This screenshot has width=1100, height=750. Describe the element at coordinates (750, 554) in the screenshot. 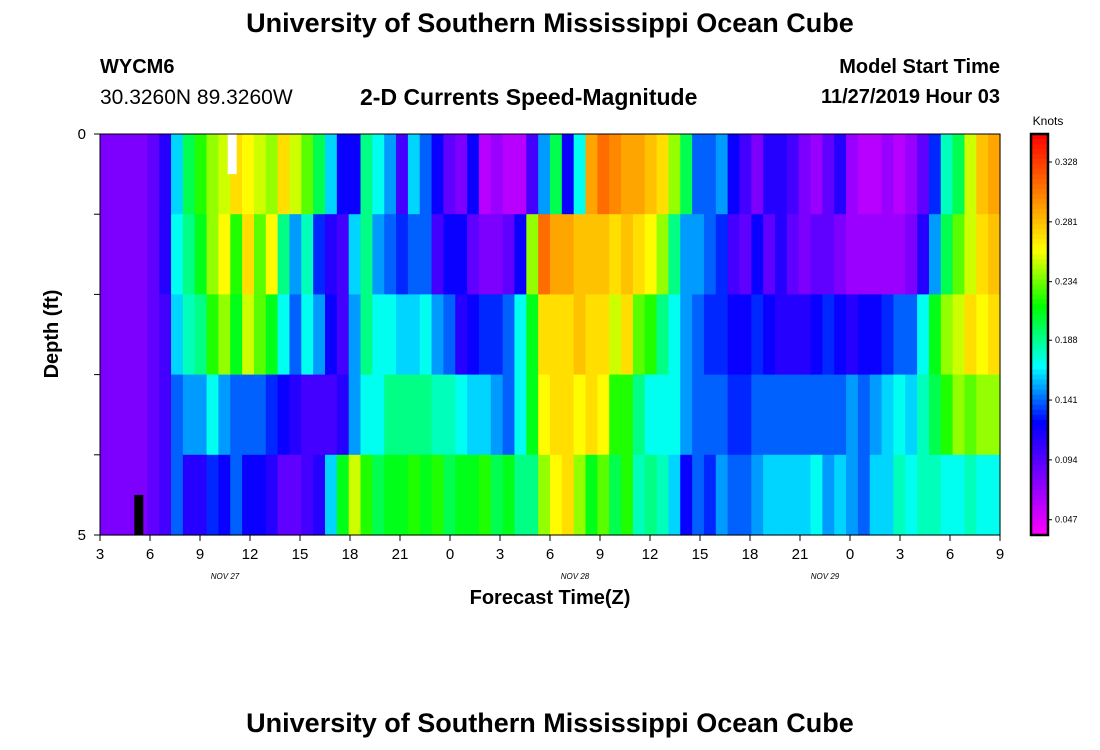

I see `x-tick-label: 18` at that location.